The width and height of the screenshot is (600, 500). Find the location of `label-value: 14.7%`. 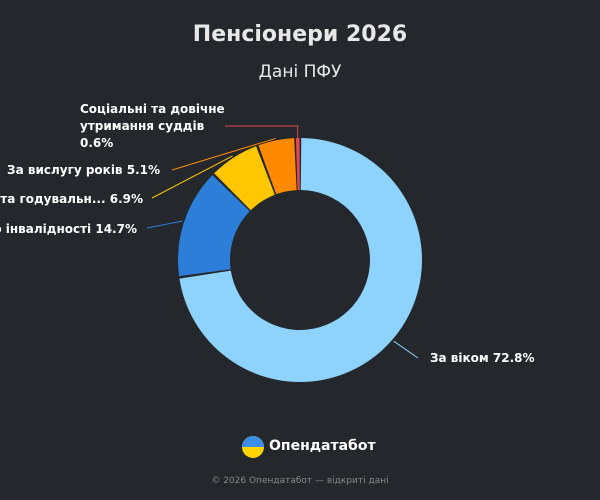

label-value: 14.7% is located at coordinates (116, 229).